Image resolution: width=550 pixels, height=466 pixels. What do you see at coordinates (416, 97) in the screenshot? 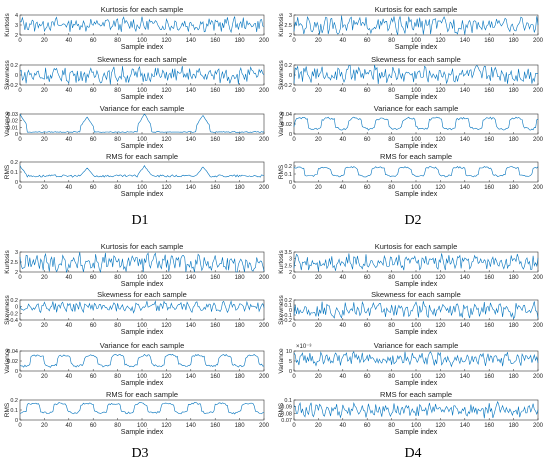
I see `chart-6-xlabel: Sample index` at bounding box center [416, 97].